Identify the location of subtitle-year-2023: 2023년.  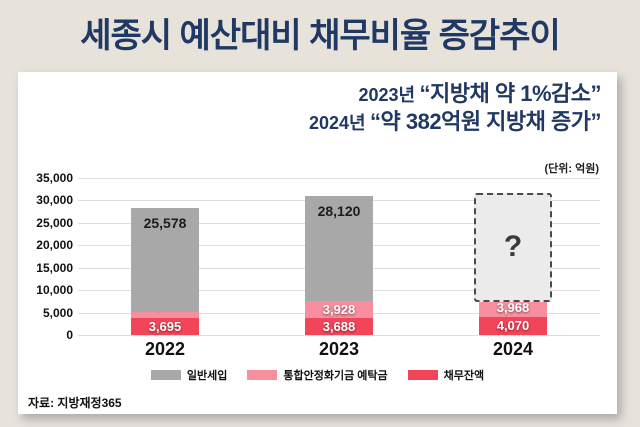
(387, 95).